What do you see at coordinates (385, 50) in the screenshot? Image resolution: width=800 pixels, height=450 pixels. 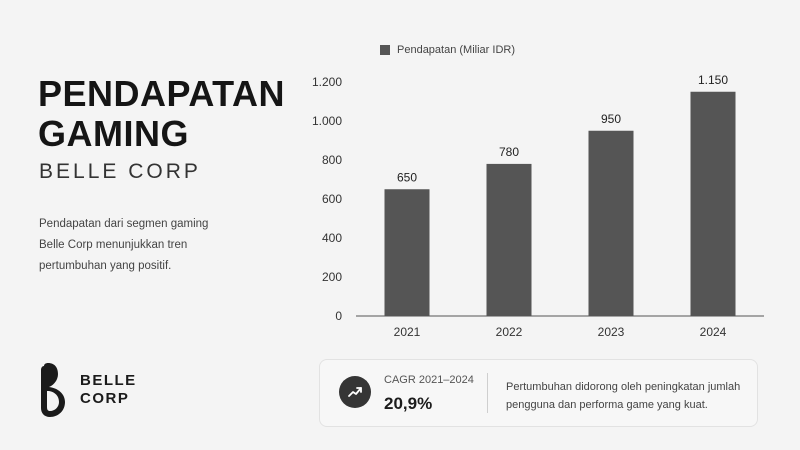 I see `legend-swatch` at bounding box center [385, 50].